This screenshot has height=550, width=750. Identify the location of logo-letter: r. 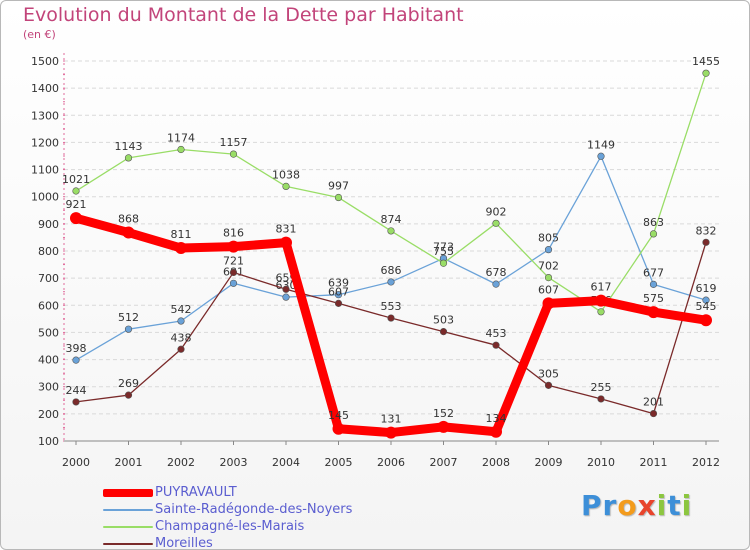
(610, 505).